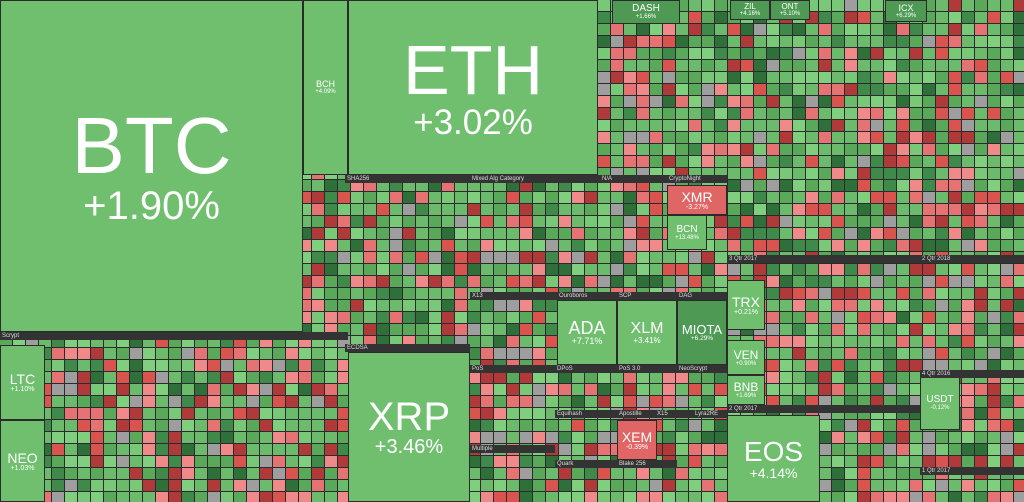  What do you see at coordinates (697, 200) in the screenshot?
I see `coin-tile: XMR -3.27%` at bounding box center [697, 200].